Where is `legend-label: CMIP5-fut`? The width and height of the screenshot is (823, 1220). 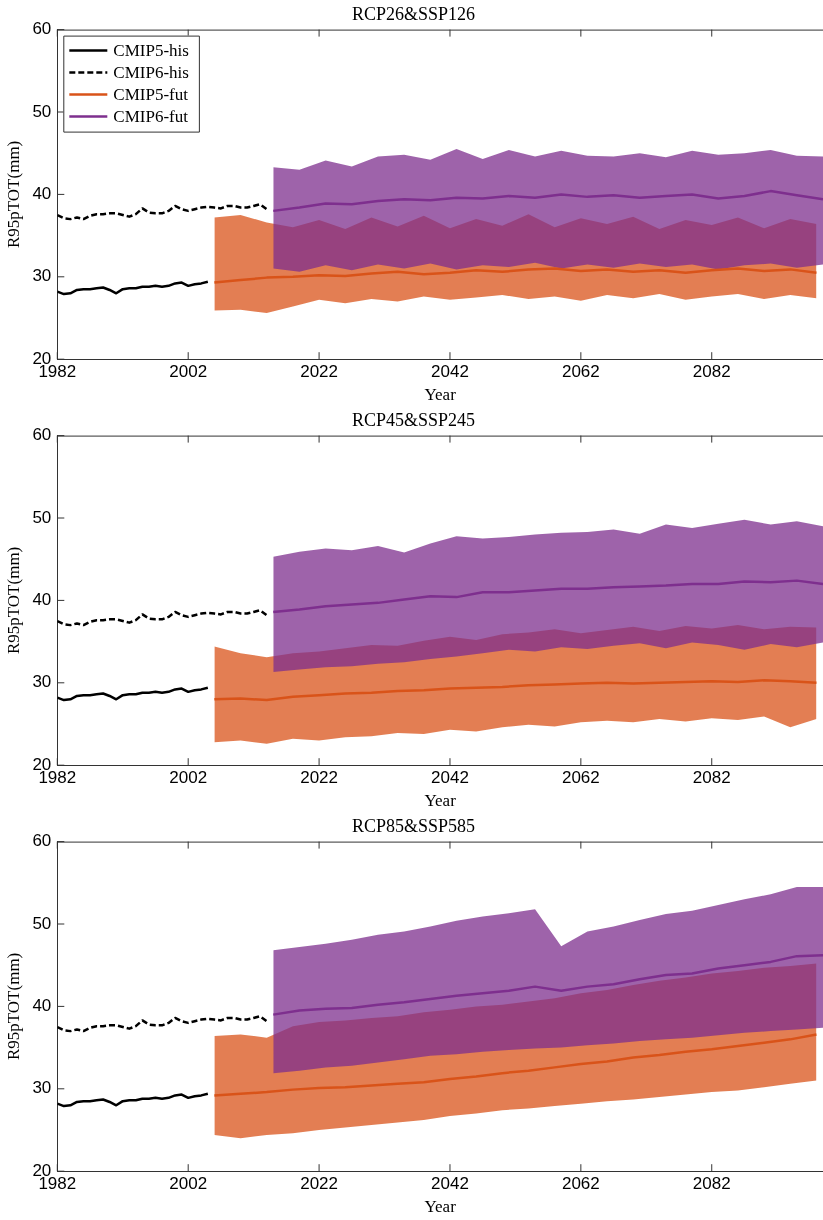
legend-label: CMIP5-fut is located at coordinates (151, 95).